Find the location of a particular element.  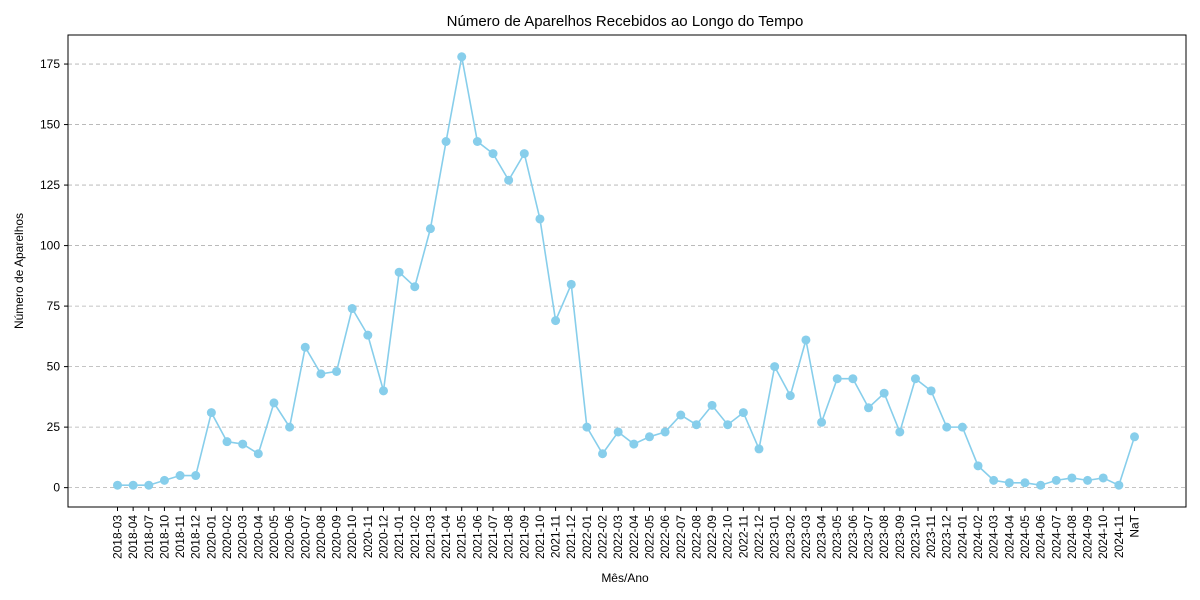

x-tick-label: 2022-01 is located at coordinates (587, 537).